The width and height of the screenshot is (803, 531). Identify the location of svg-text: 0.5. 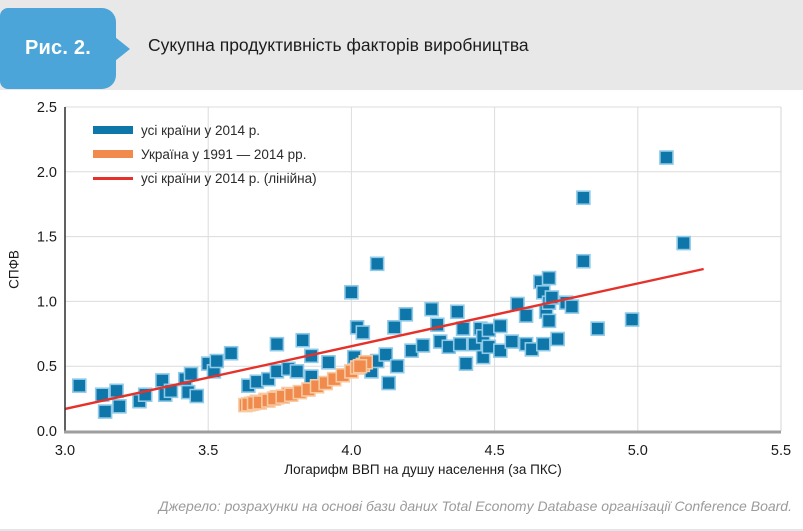
(47, 367).